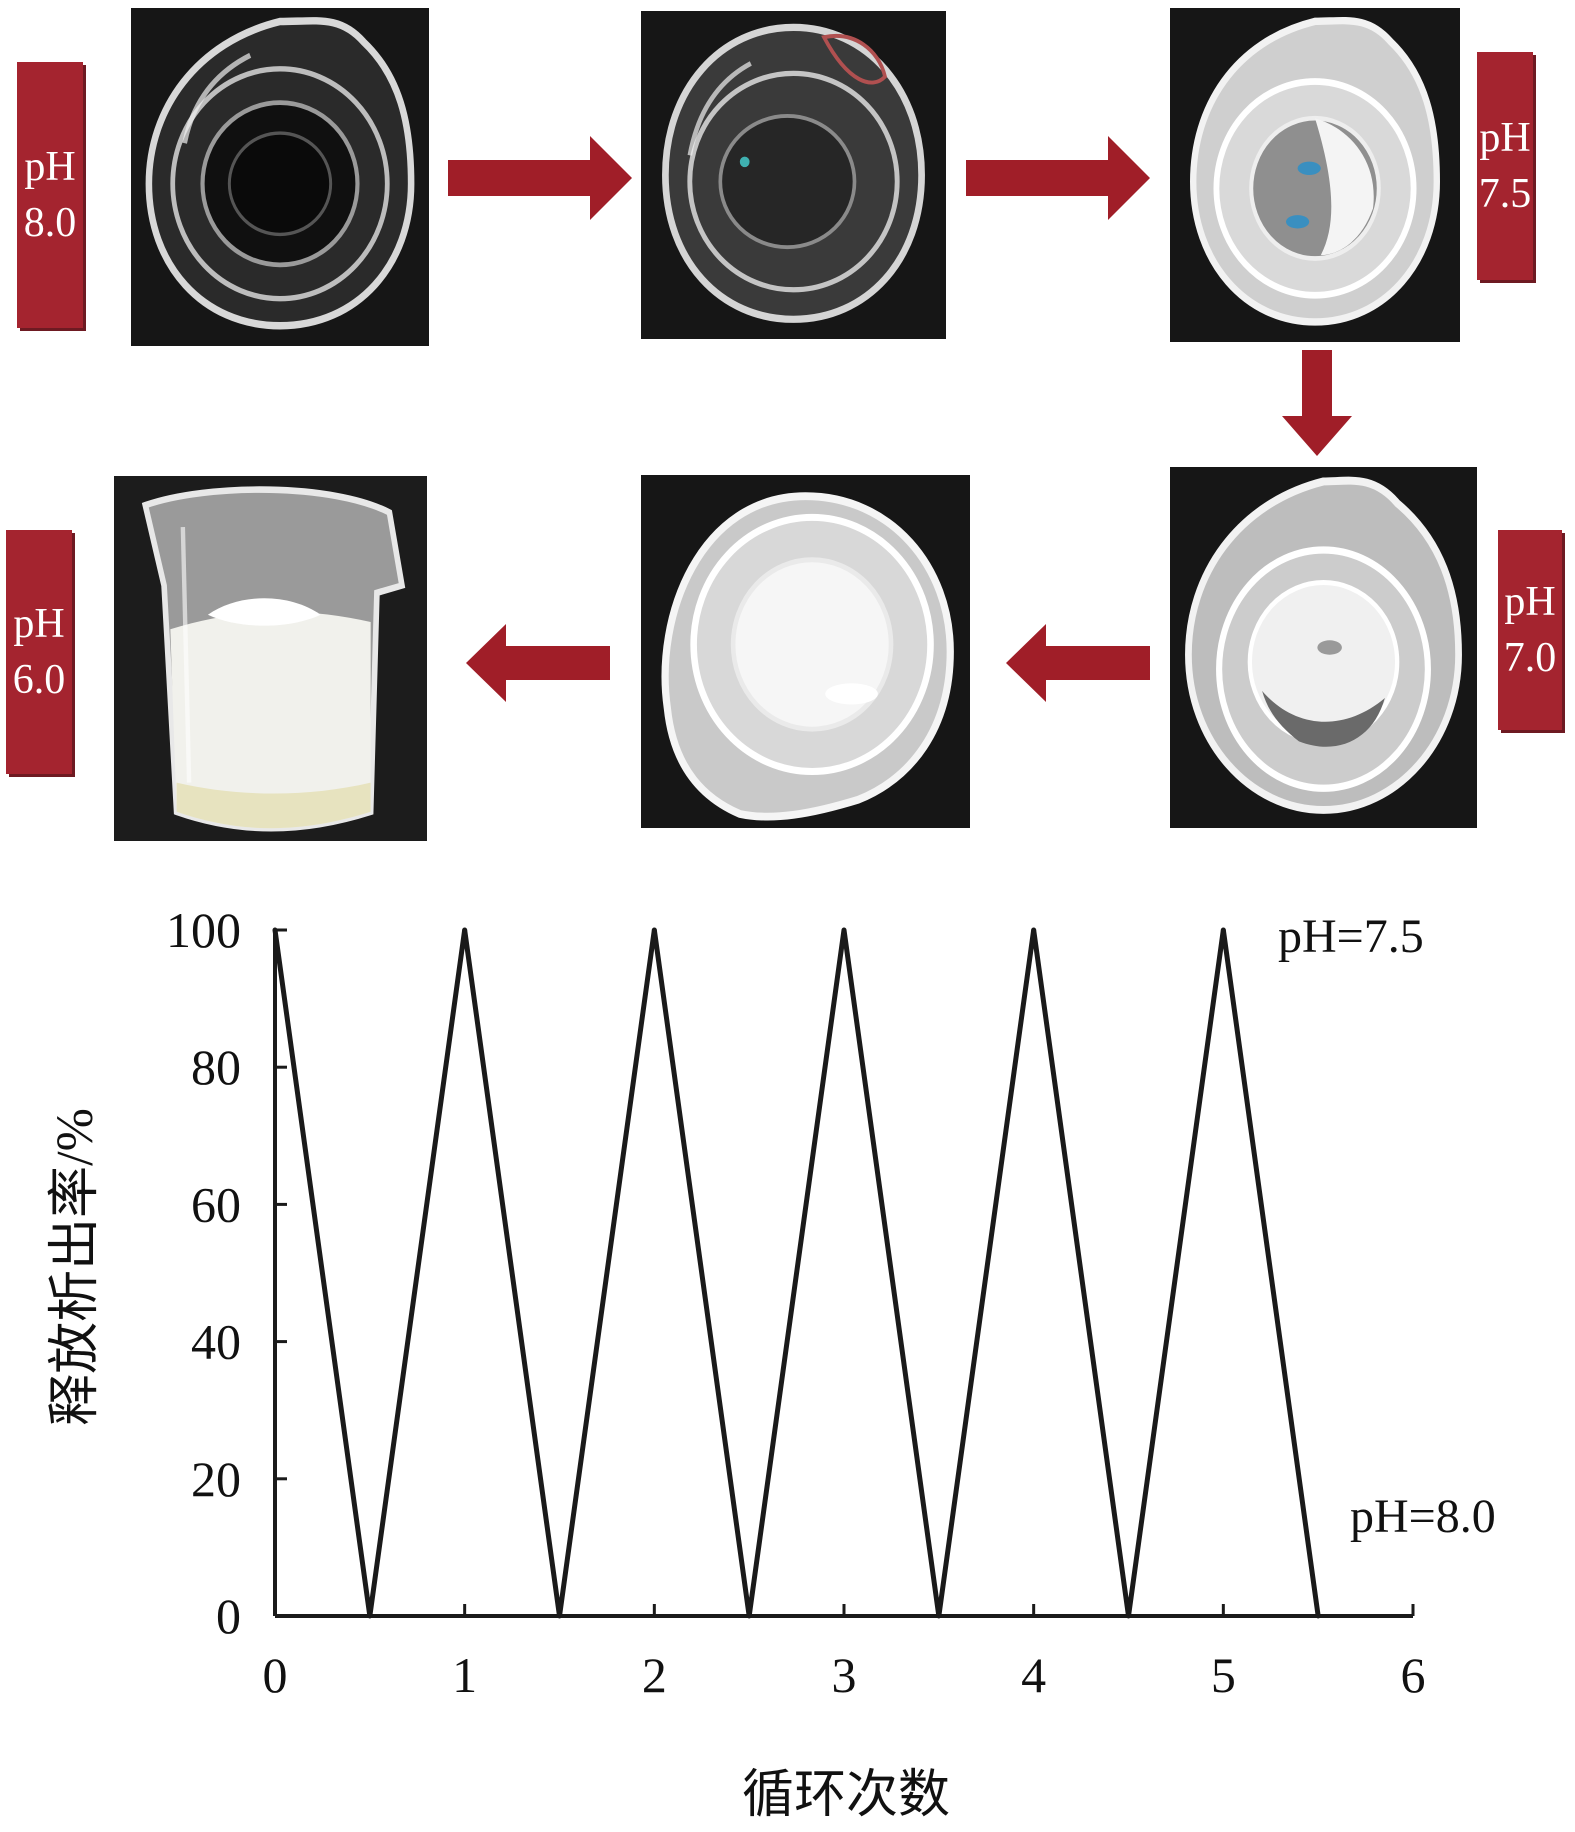  Describe the element at coordinates (275, 1675) in the screenshot. I see `x-tick-label: 0` at that location.